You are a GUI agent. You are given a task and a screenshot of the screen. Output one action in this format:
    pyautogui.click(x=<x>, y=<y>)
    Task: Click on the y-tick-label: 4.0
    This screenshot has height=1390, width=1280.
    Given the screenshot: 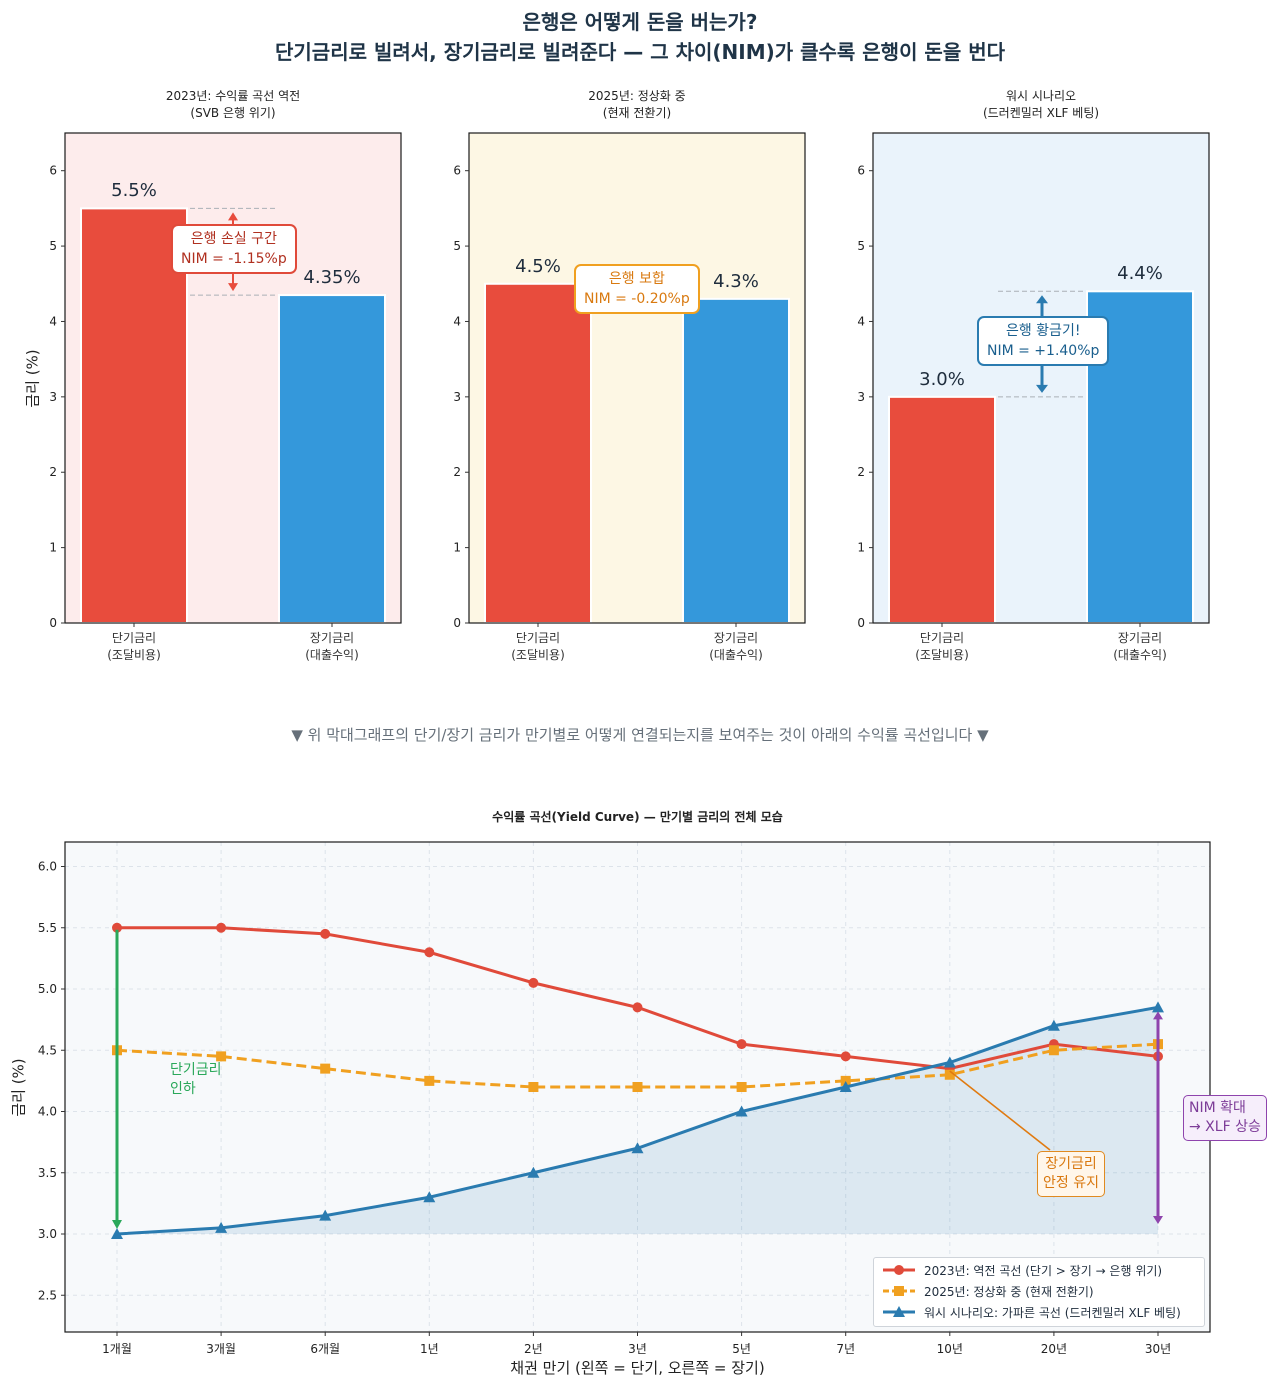 What is the action you would take?
    pyautogui.click(x=47, y=1112)
    